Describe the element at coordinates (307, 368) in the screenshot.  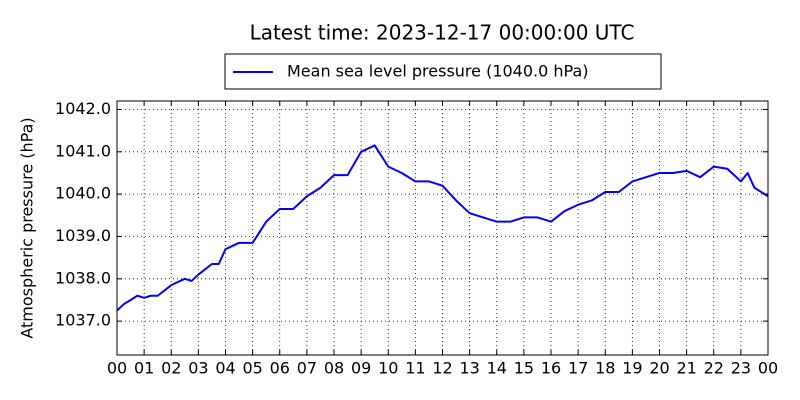
I see `x-tick-label: 07` at that location.